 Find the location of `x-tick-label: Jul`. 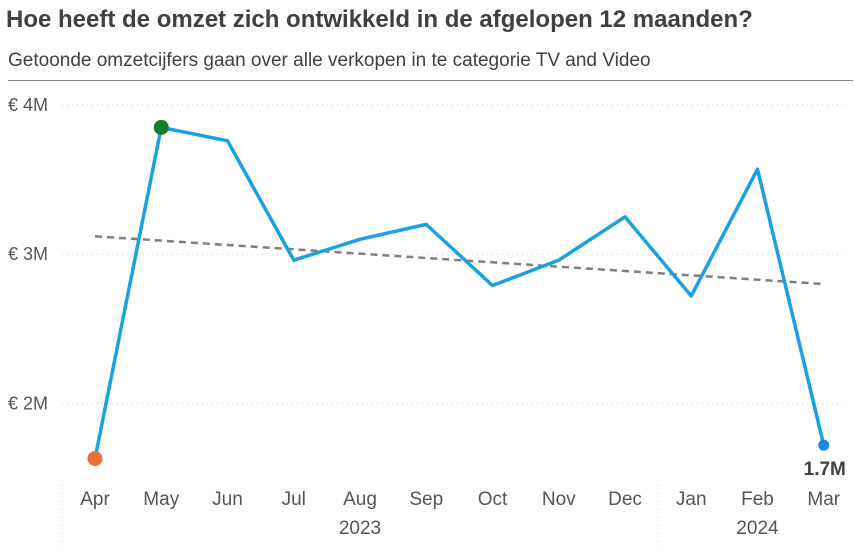

x-tick-label: Jul is located at coordinates (294, 499).